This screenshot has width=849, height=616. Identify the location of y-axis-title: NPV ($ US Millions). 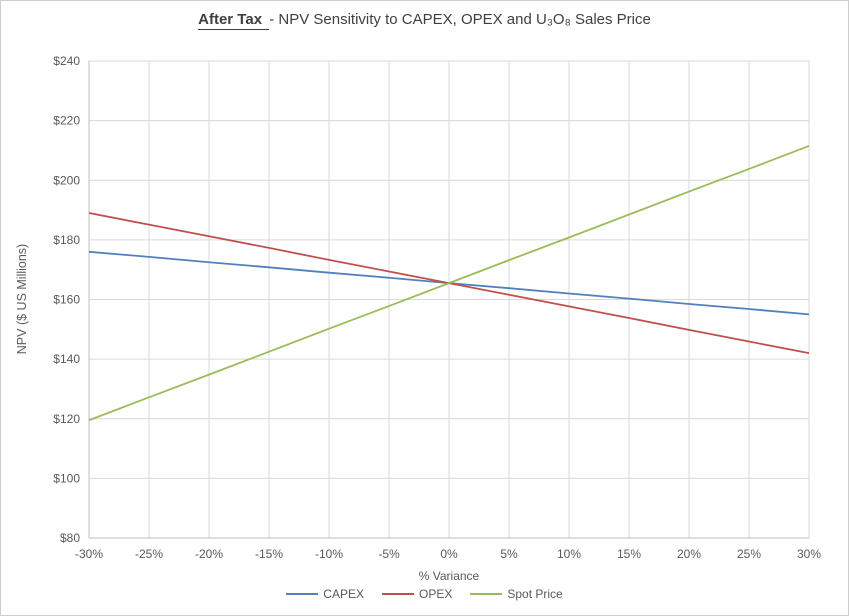
(22, 299).